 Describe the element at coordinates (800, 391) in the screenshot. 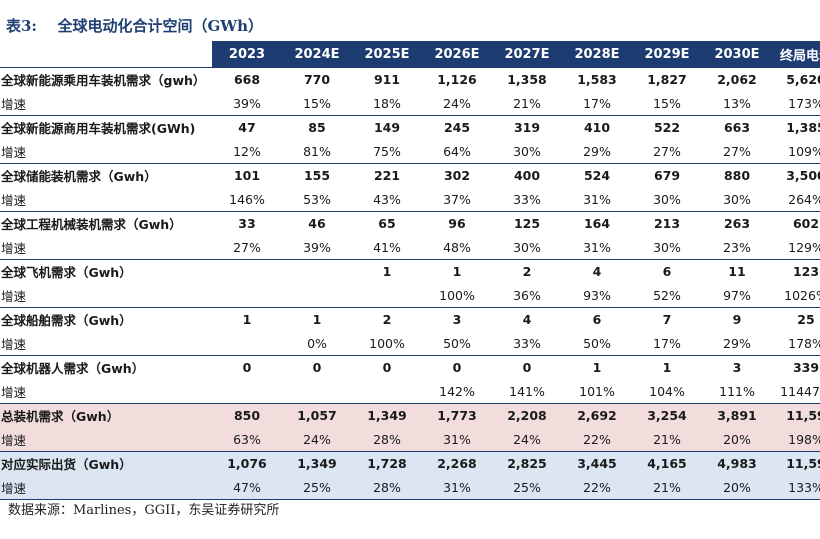

I see `growth-cell: 11447%` at that location.